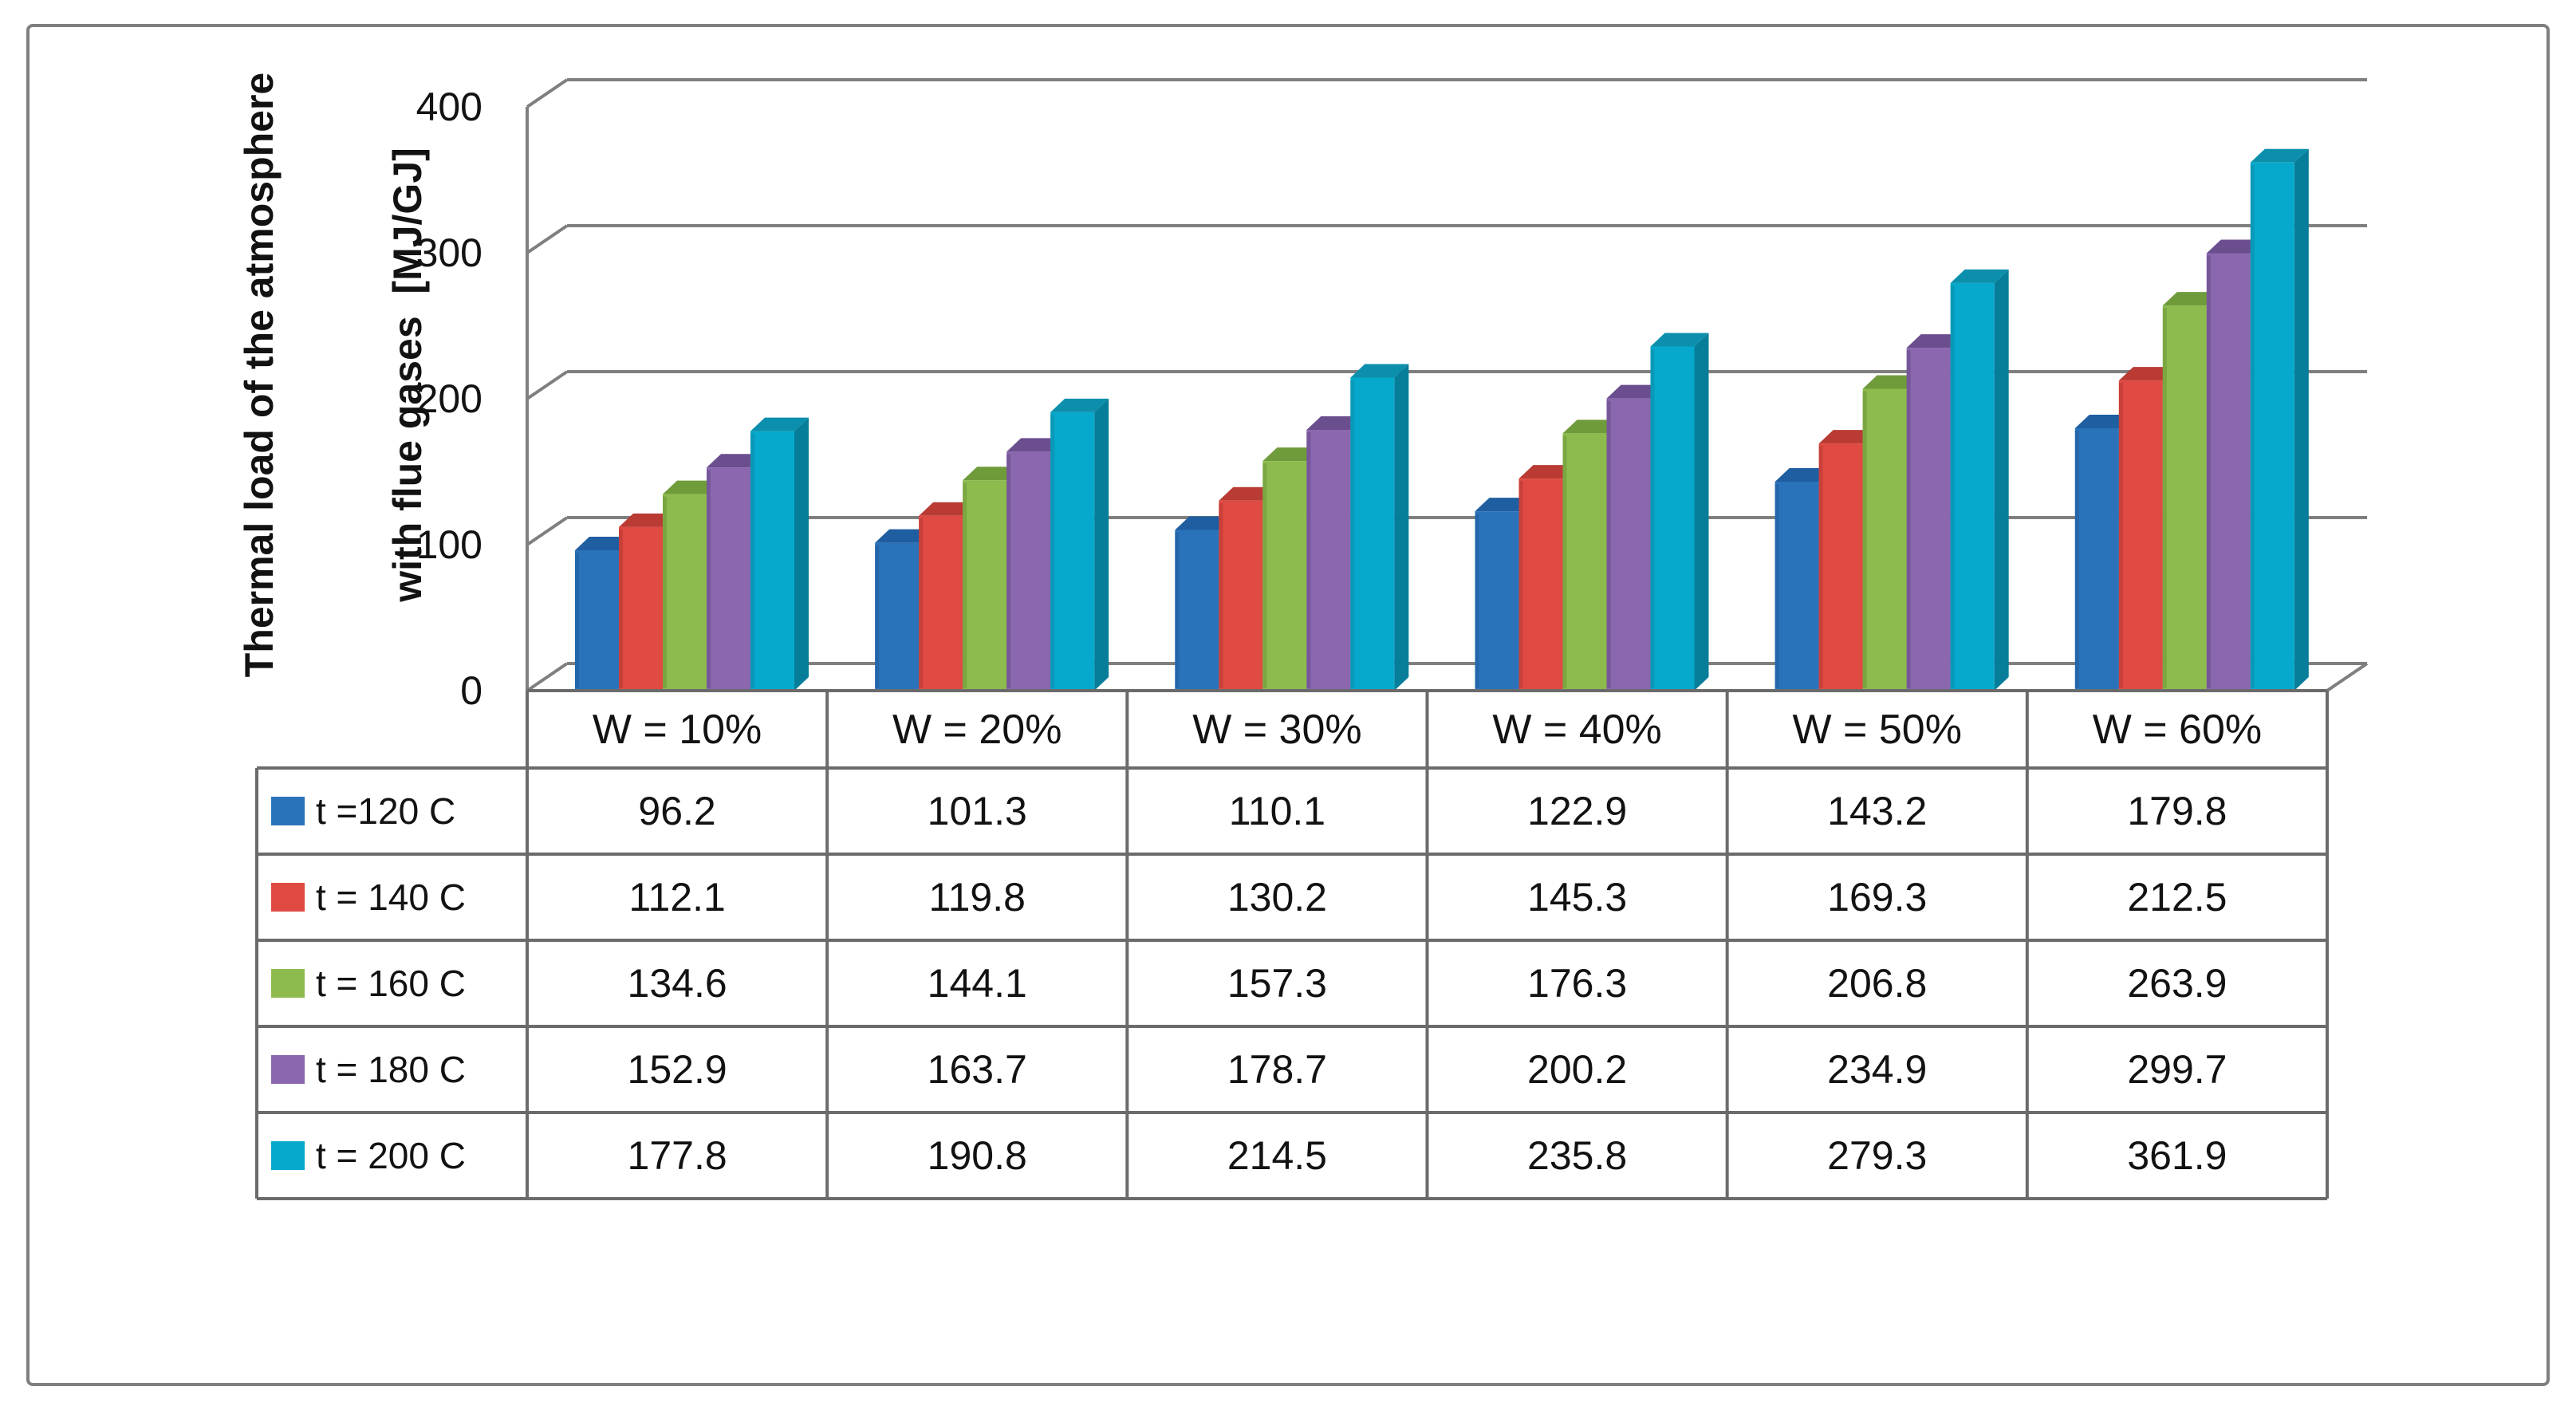  What do you see at coordinates (677, 983) in the screenshot?
I see `table-cell: 134.6` at bounding box center [677, 983].